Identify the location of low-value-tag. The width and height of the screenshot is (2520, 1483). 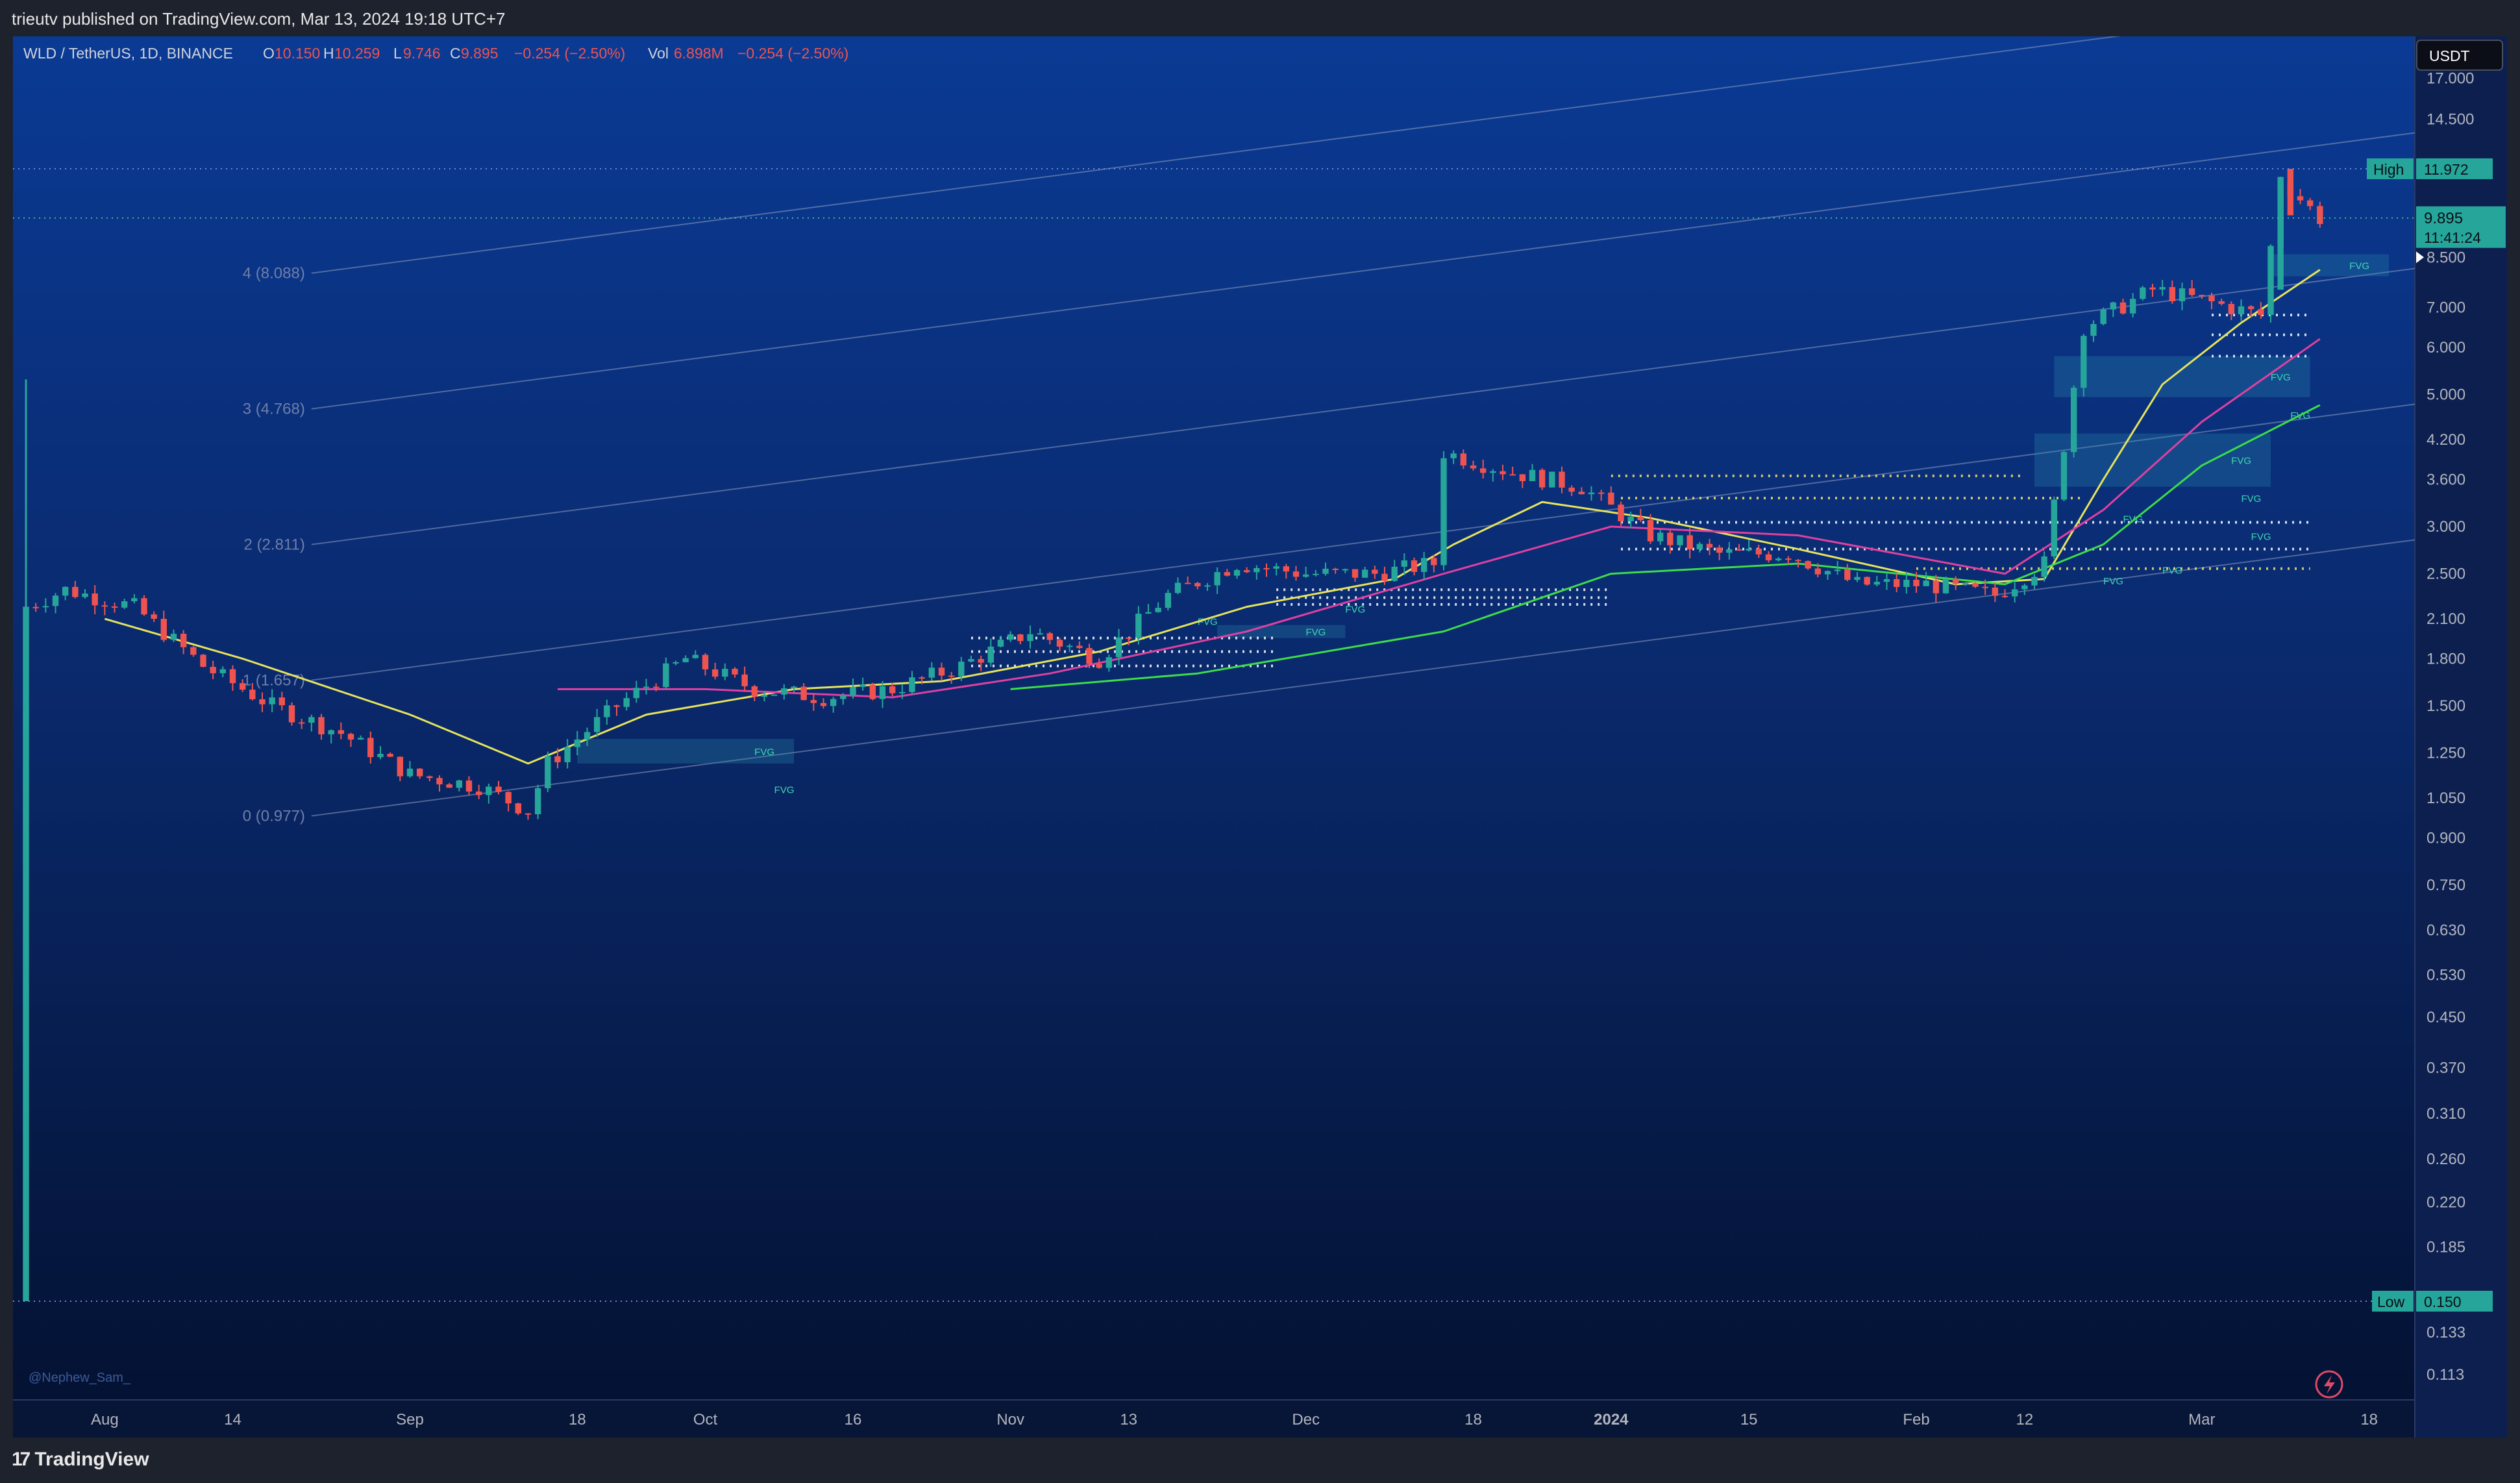
(2455, 1301).